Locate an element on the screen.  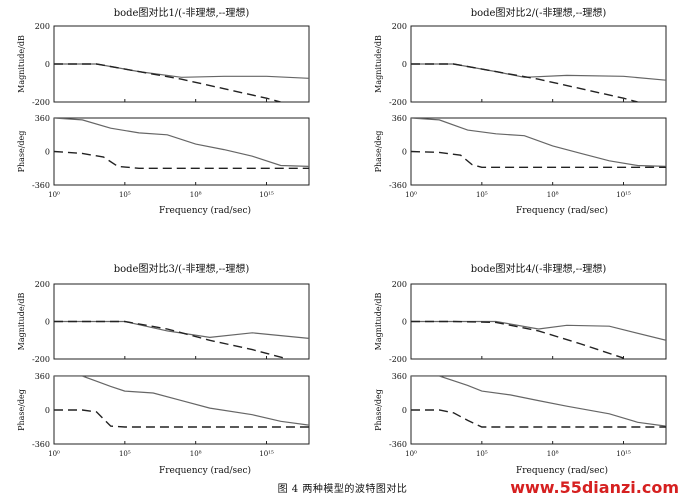
chart-3-magnitude-ylabel: Magnitude/dB is located at coordinates (21, 322).